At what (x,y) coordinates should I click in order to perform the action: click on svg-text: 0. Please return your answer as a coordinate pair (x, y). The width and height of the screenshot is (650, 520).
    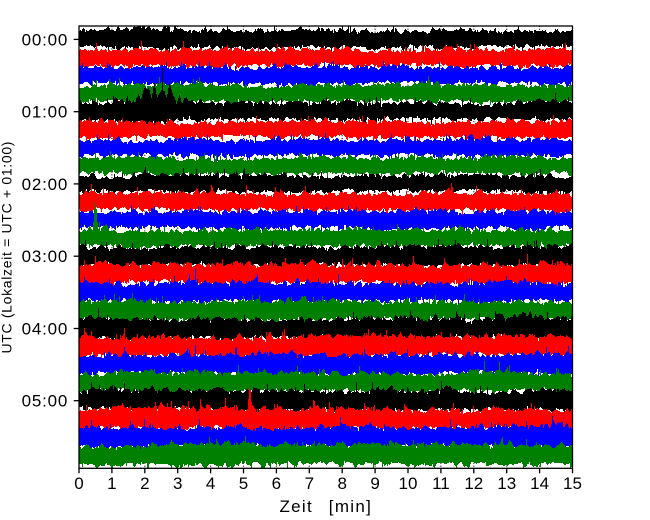
    Looking at the image, I should click on (78, 483).